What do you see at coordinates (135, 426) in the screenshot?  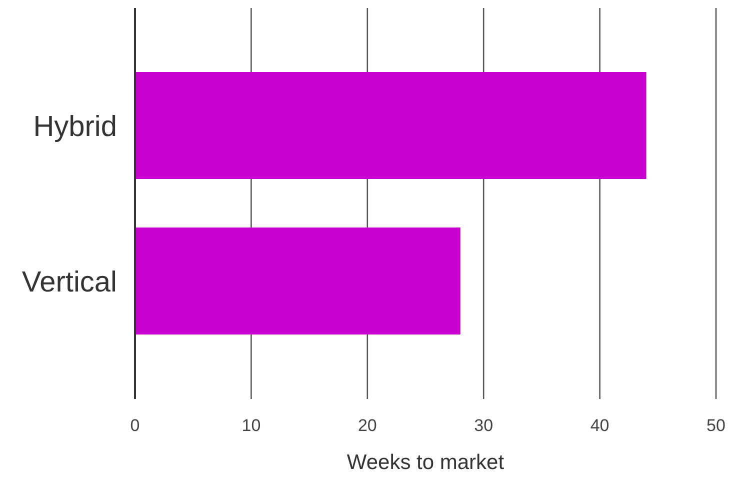 I see `x-tick-label: 0` at bounding box center [135, 426].